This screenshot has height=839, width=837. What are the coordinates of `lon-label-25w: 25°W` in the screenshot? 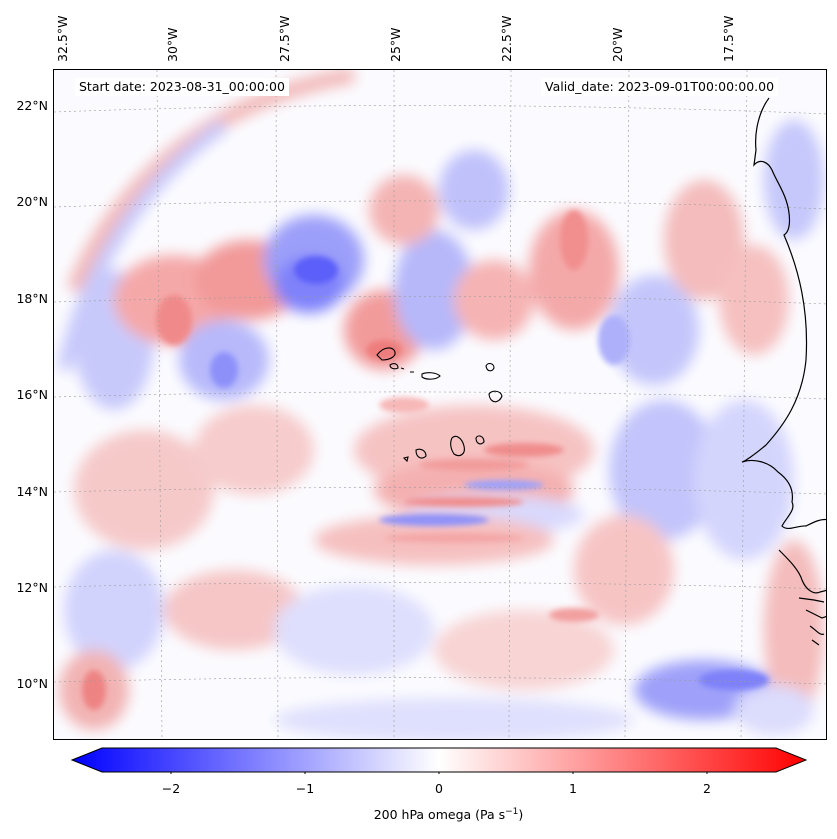 It's located at (395, 44).